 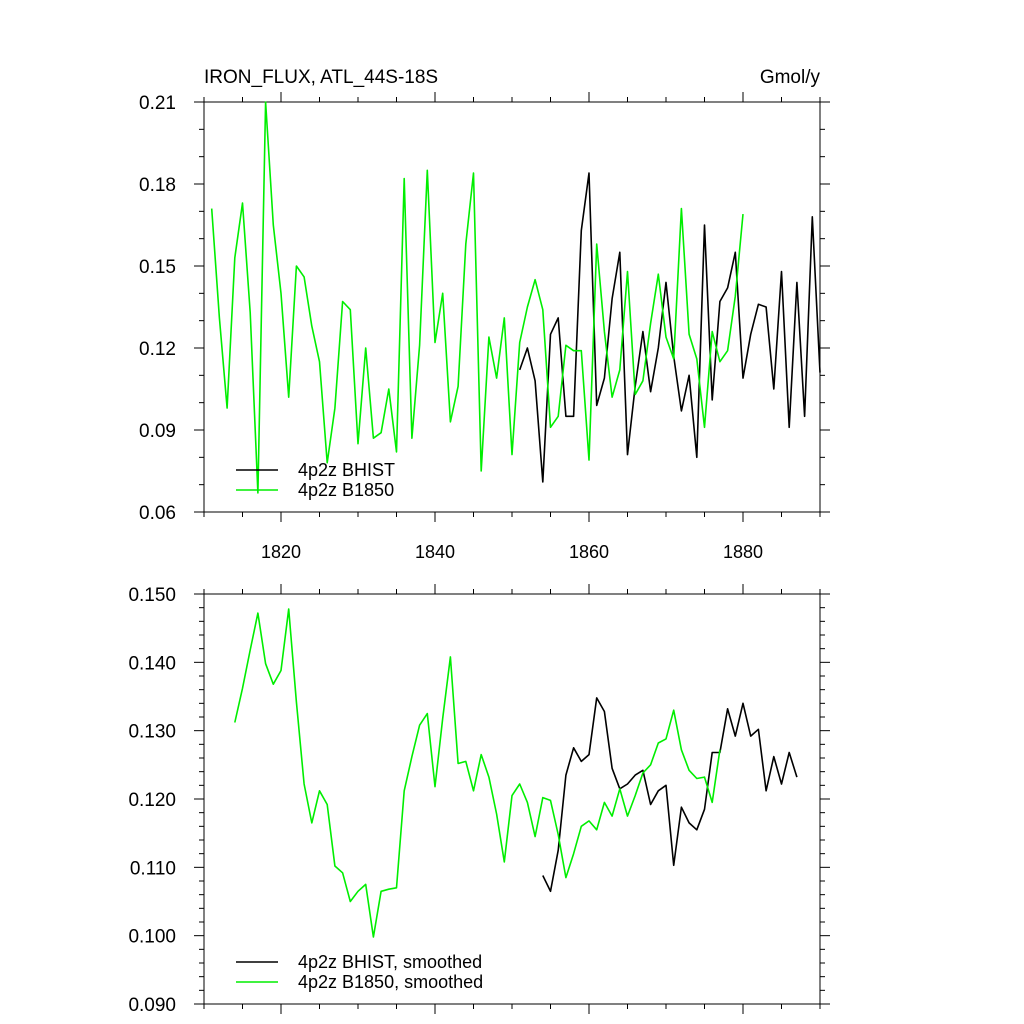 I want to click on y-tick-label: 0.18, so click(x=157, y=185).